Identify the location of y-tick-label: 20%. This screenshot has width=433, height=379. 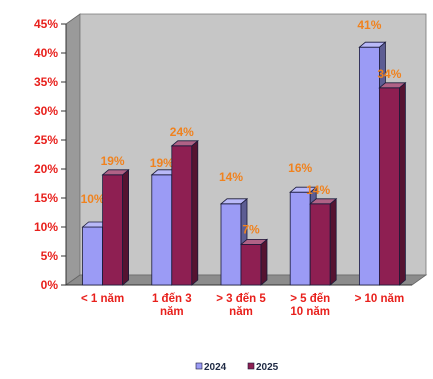
(46, 169).